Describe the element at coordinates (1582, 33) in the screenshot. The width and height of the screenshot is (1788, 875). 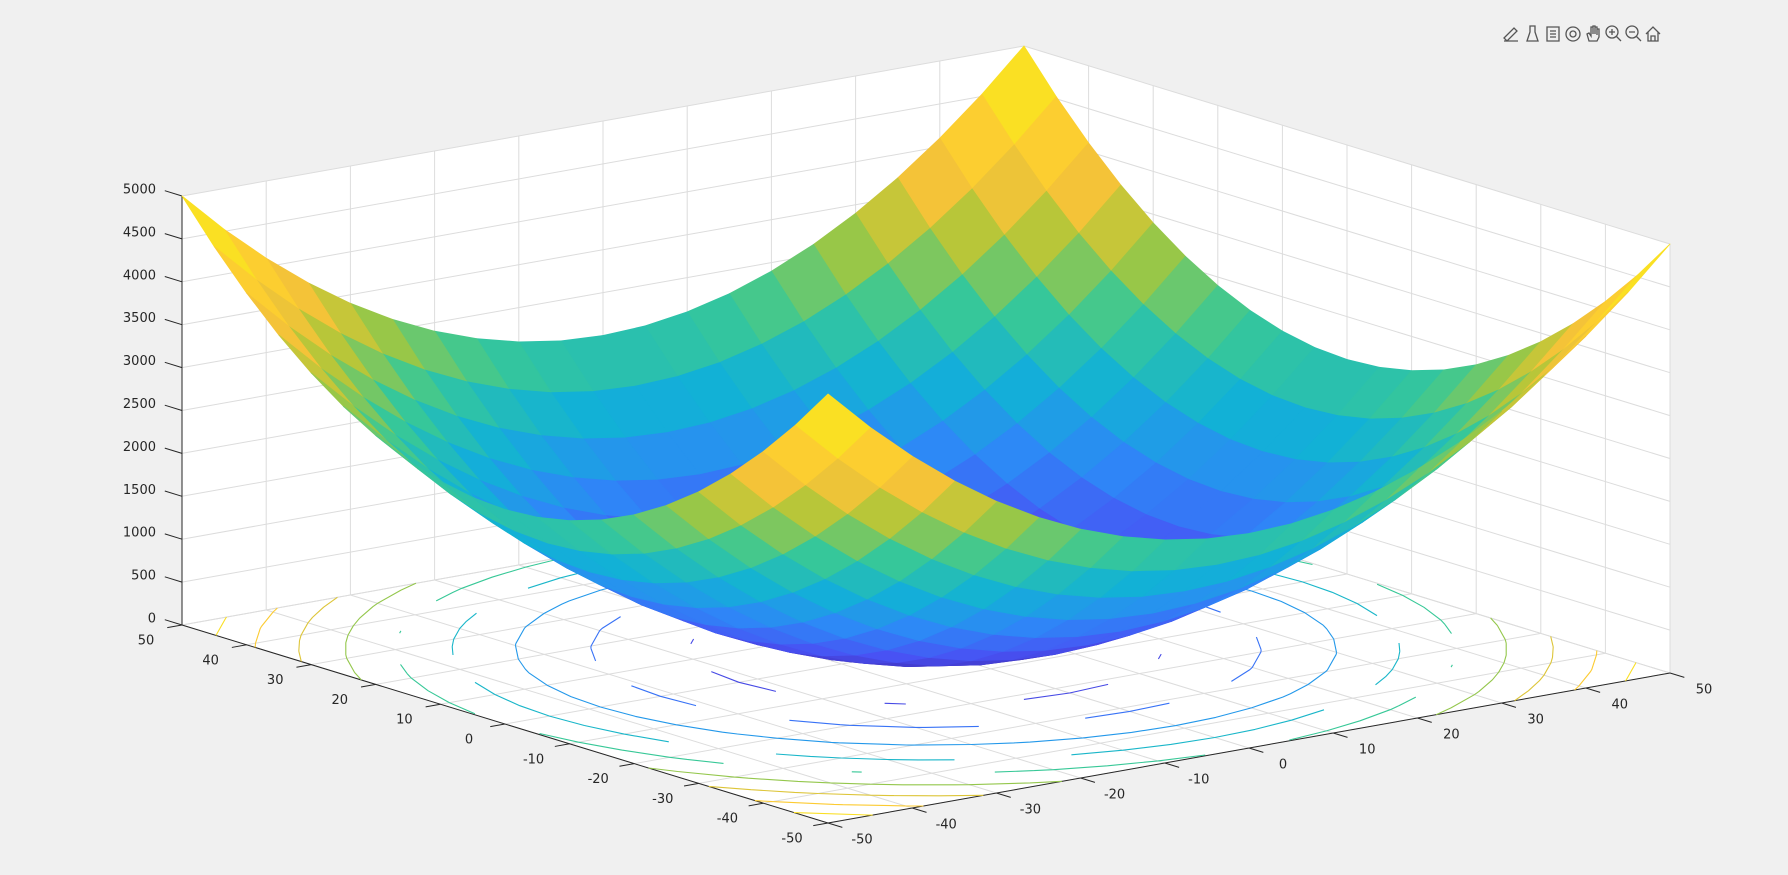
I see `toolbar` at that location.